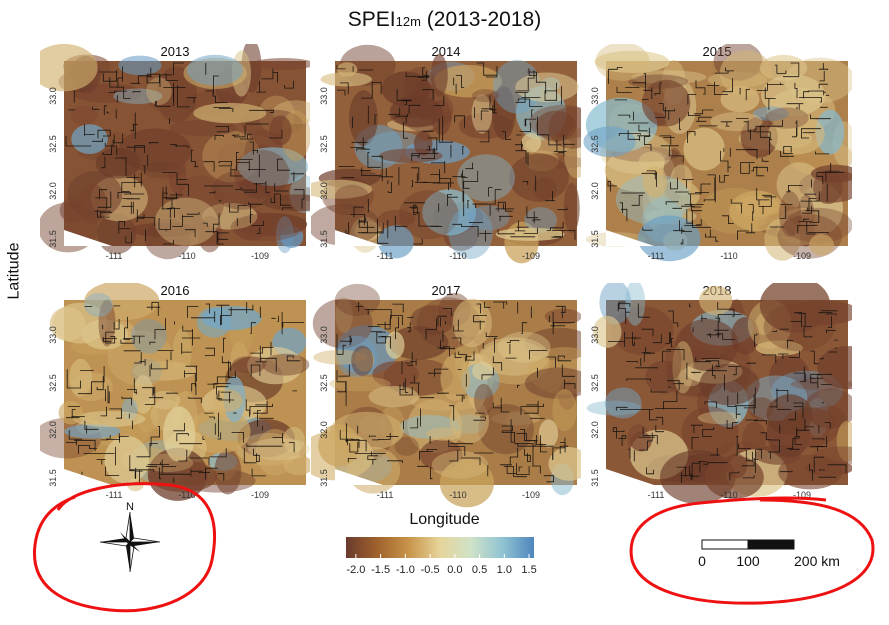 This screenshot has height=625, width=889. What do you see at coordinates (702, 561) in the screenshot?
I see `scale-label-0: 0` at bounding box center [702, 561].